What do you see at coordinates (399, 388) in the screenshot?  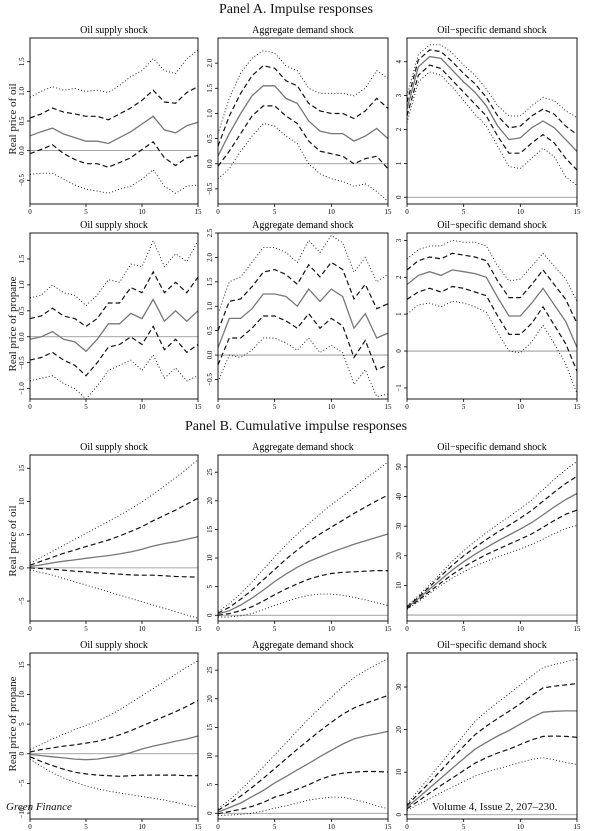 I see `y-tick-label: −1` at bounding box center [399, 388].